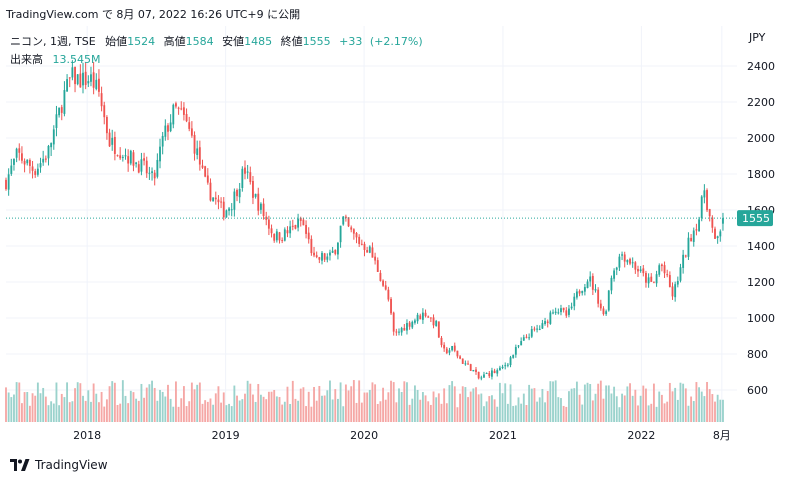 Image resolution: width=792 pixels, height=483 pixels. Describe the element at coordinates (233, 41) in the screenshot. I see `legend-low-label: 安値` at that location.